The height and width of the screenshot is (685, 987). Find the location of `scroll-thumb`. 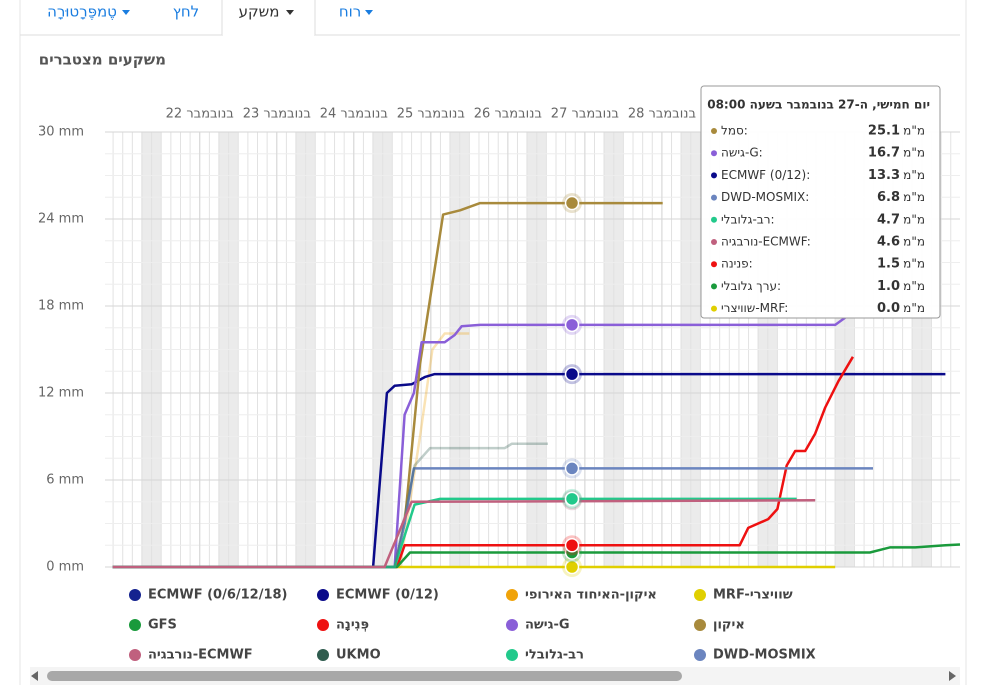

scroll-thumb is located at coordinates (364, 676).